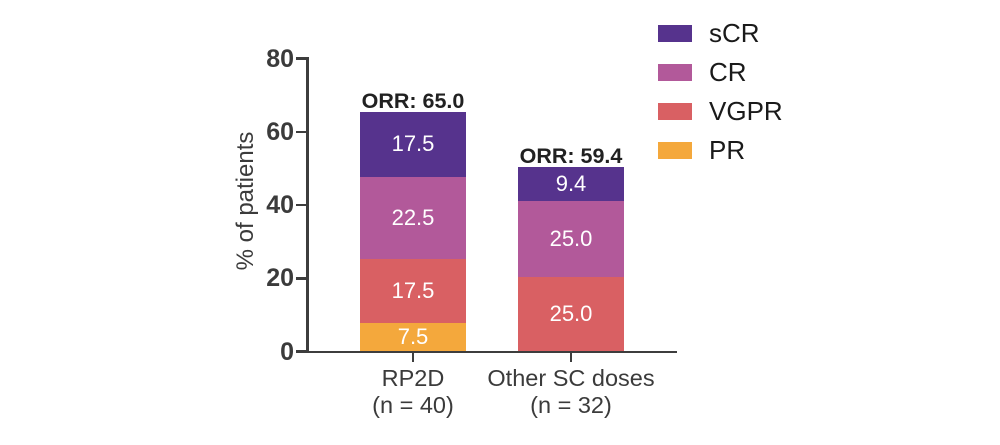 This screenshot has height=445, width=1000. I want to click on legend-swatch-sCR, so click(675, 33).